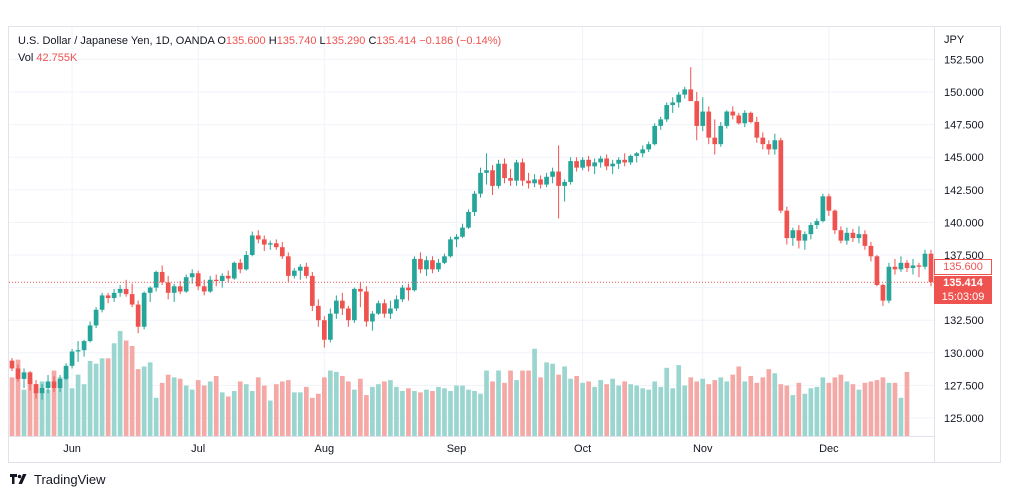 The image size is (1012, 498). What do you see at coordinates (396, 41) in the screenshot?
I see `close-value: 135.414` at bounding box center [396, 41].